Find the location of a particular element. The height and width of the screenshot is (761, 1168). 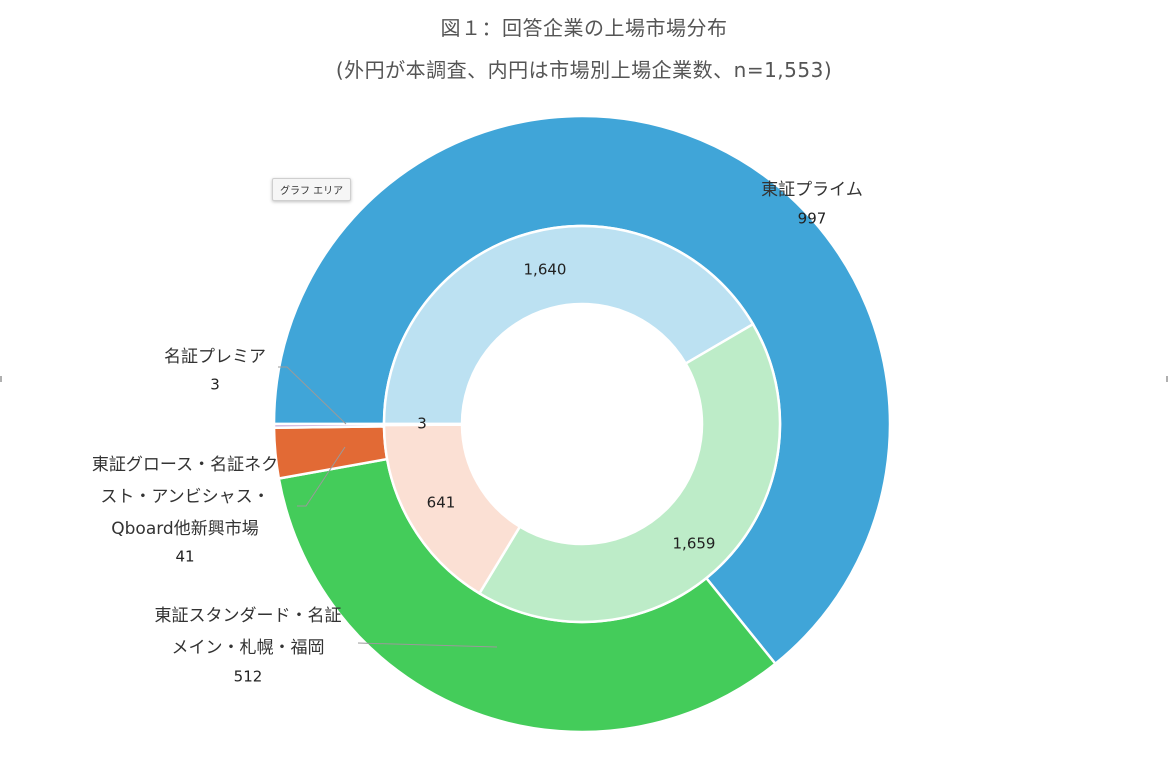

outer-value-label: 3 is located at coordinates (215, 385).